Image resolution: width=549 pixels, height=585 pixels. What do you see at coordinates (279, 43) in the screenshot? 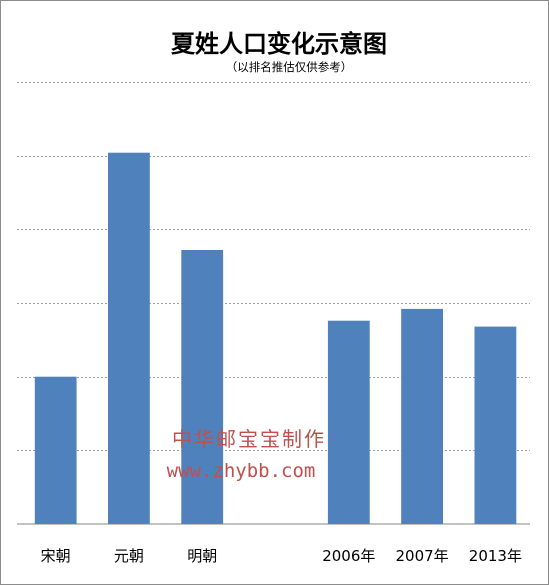
I see `chart-title: 夏姓人口变化示意图` at bounding box center [279, 43].